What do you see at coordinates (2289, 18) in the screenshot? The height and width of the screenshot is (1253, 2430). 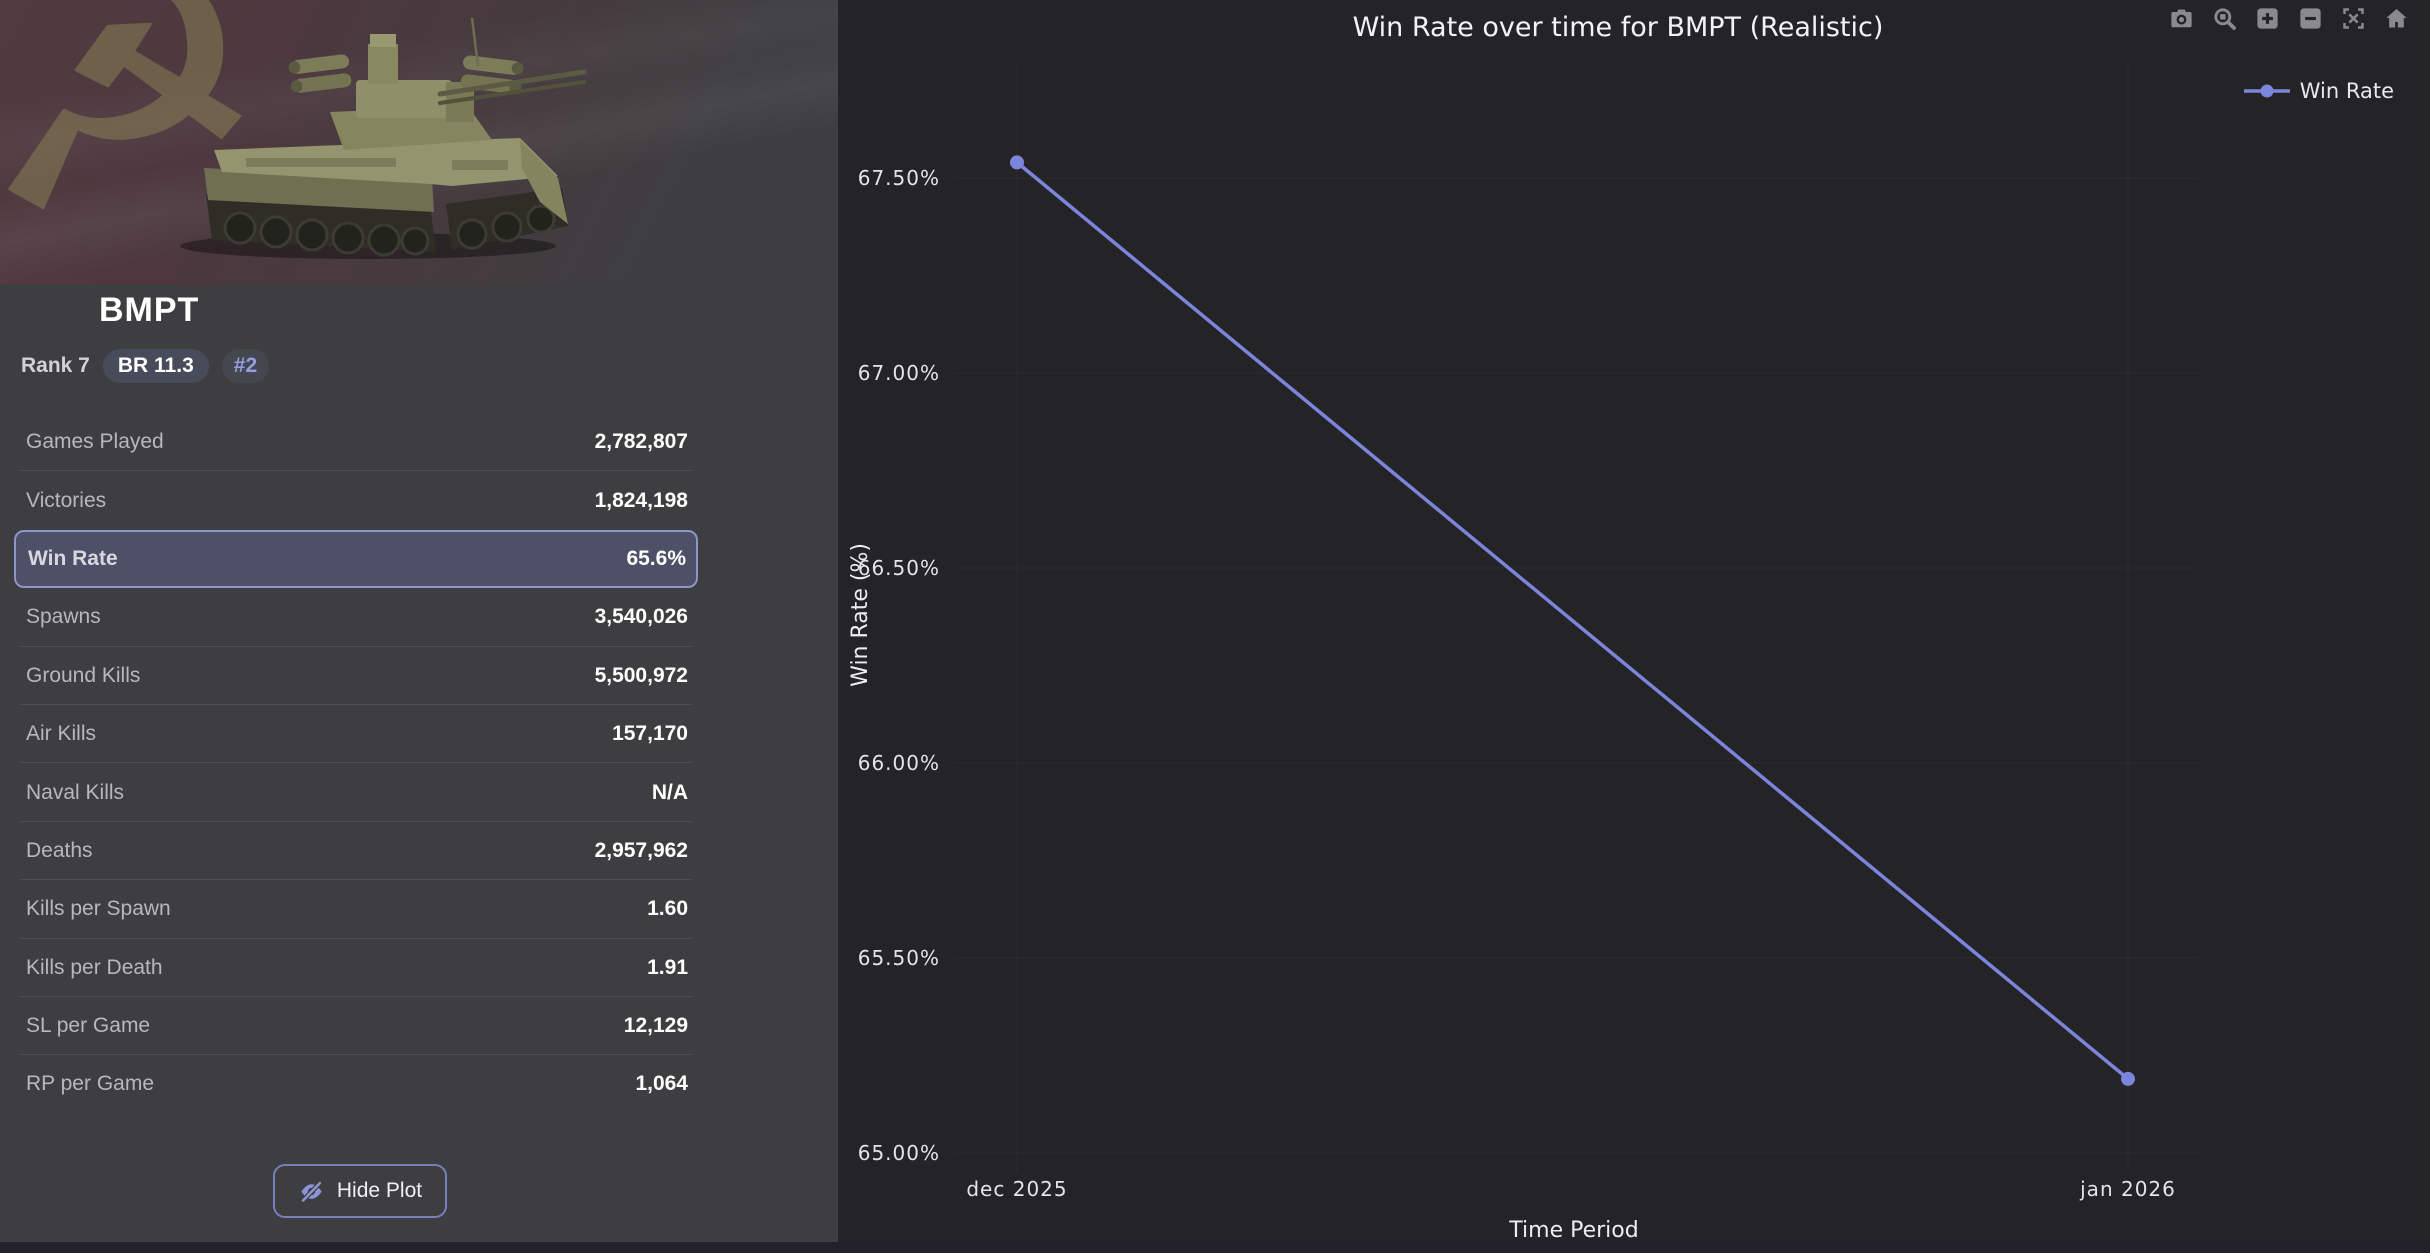 I see `plot-modebar` at bounding box center [2289, 18].